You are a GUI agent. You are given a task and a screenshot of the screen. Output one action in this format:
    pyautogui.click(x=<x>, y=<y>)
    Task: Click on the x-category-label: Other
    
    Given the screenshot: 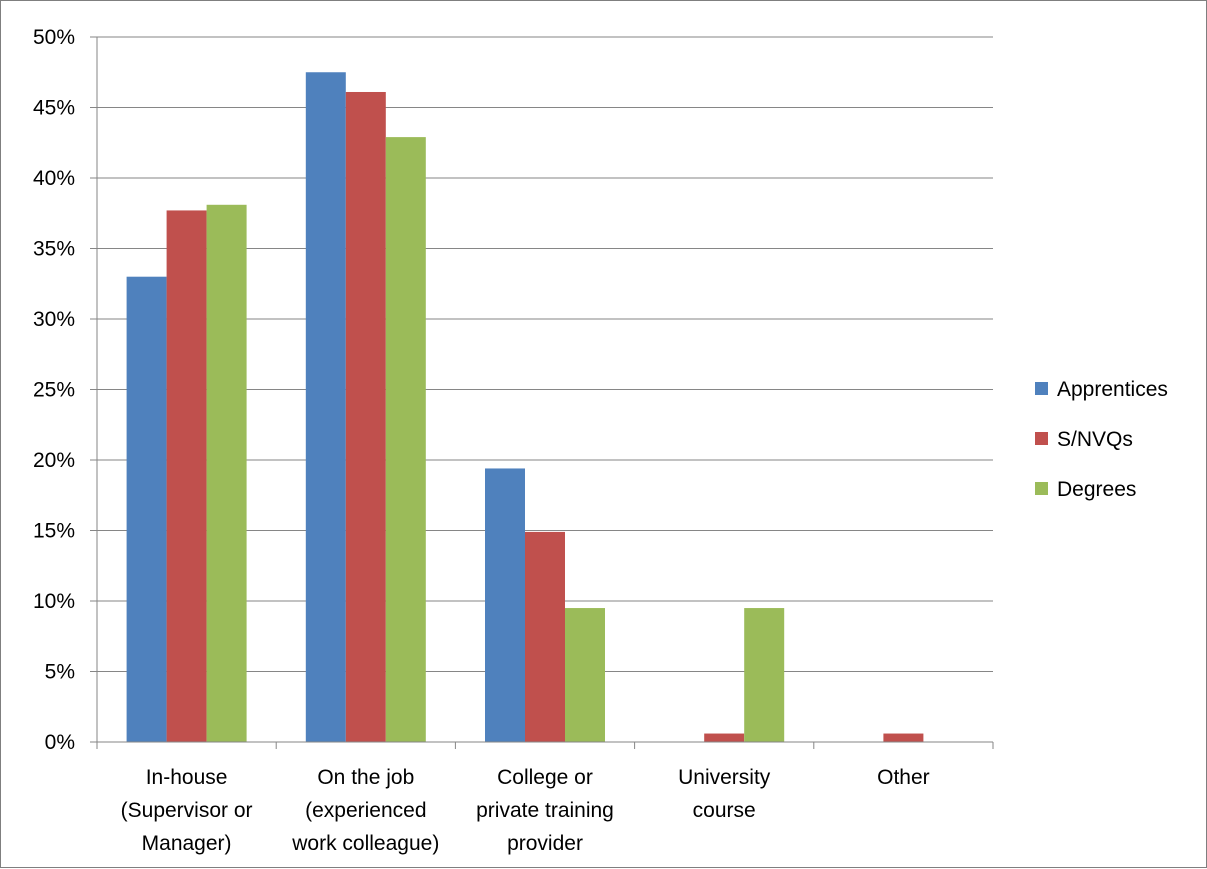 What is the action you would take?
    pyautogui.click(x=903, y=777)
    